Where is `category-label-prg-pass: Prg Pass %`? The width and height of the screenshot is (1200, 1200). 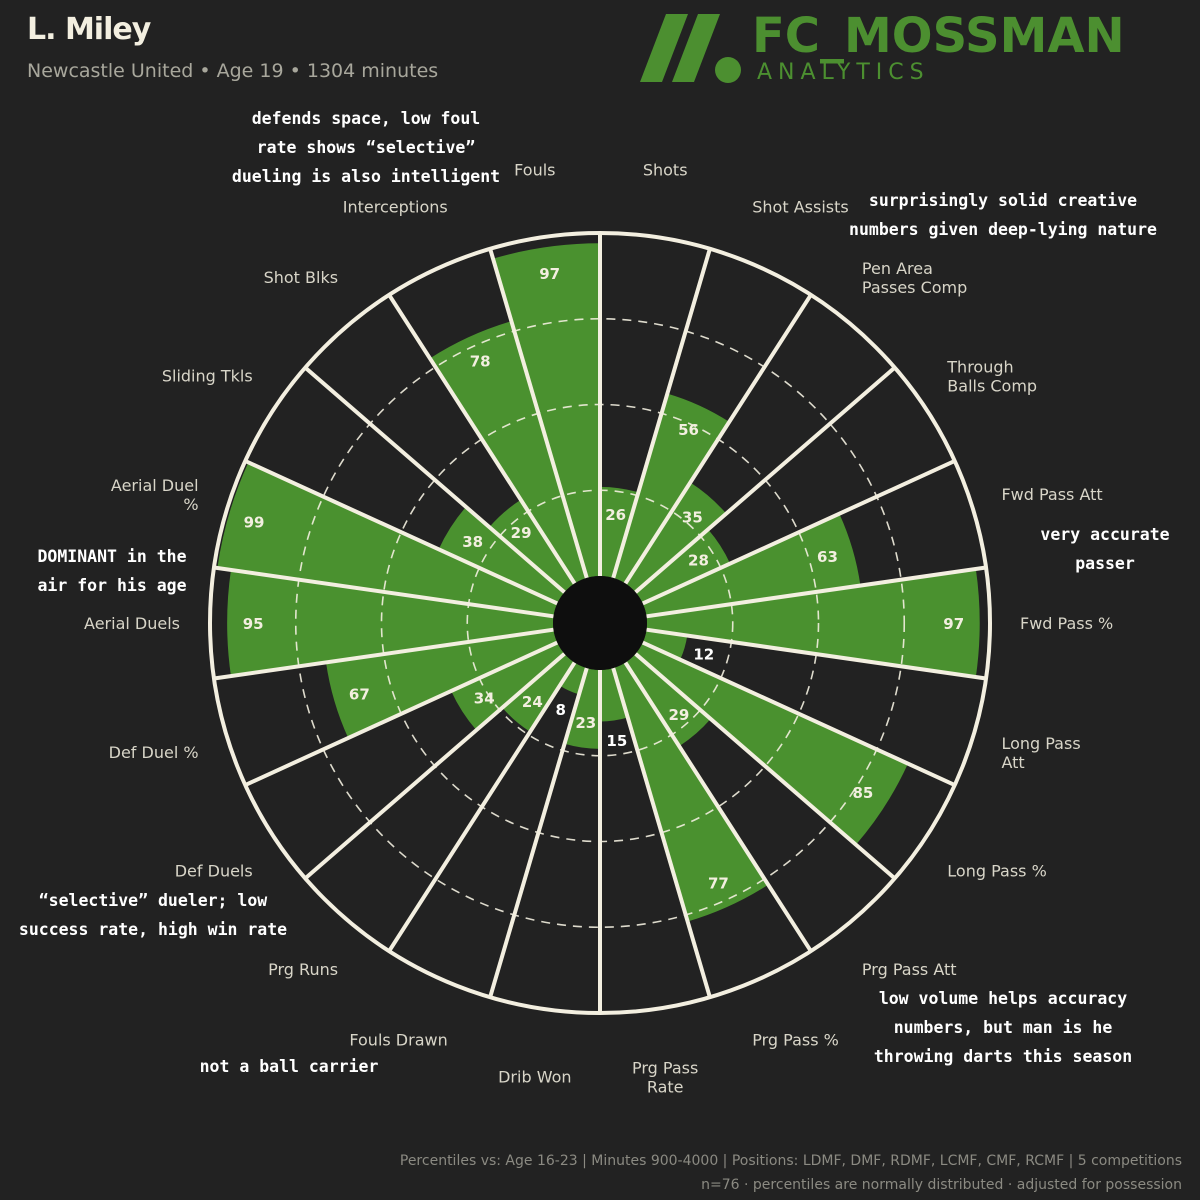 category-label-prg-pass: Prg Pass % is located at coordinates (795, 1040).